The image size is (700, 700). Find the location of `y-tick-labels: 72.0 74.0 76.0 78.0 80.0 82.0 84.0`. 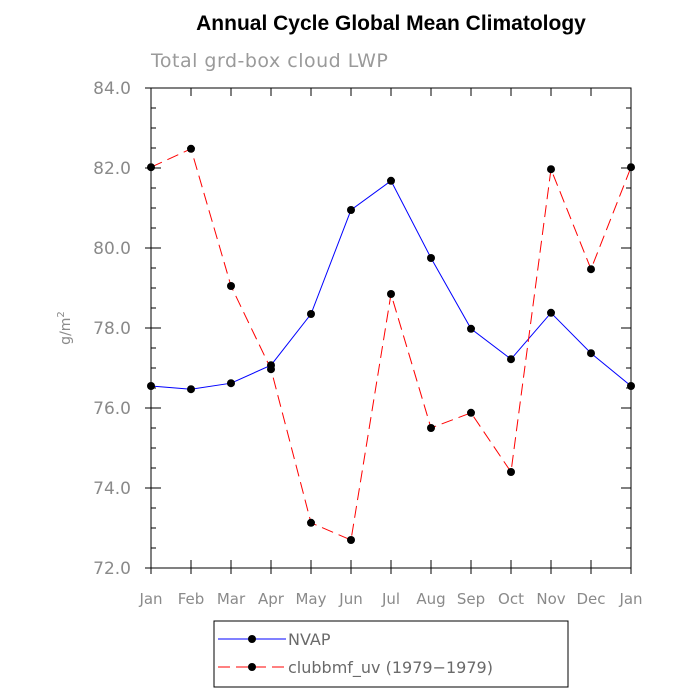

y-tick-labels: 72.0 74.0 76.0 78.0 80.0 82.0 84.0 is located at coordinates (112, 329).